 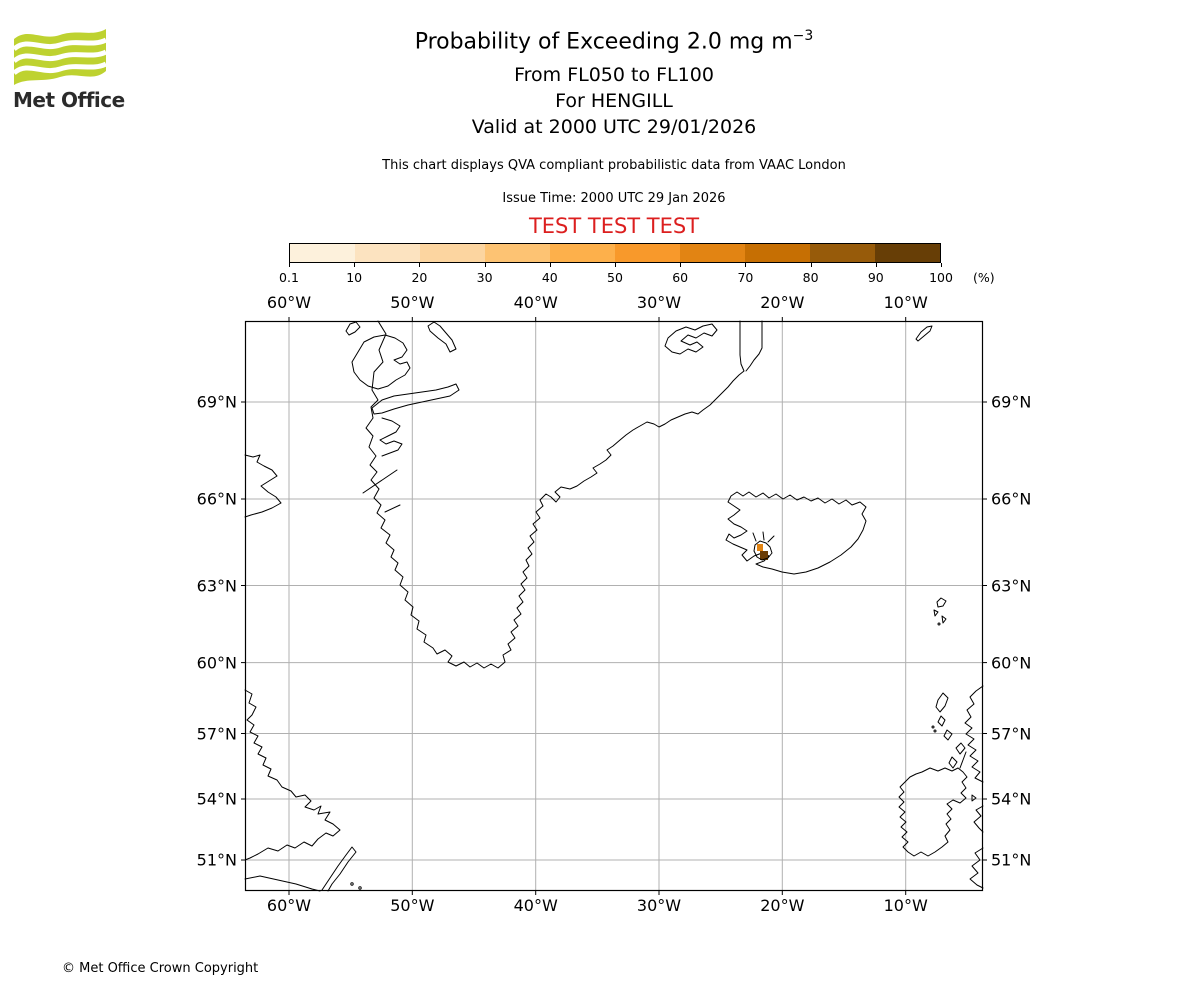 What do you see at coordinates (875, 277) in the screenshot?
I see `colorbar-tick-label: 90` at bounding box center [875, 277].